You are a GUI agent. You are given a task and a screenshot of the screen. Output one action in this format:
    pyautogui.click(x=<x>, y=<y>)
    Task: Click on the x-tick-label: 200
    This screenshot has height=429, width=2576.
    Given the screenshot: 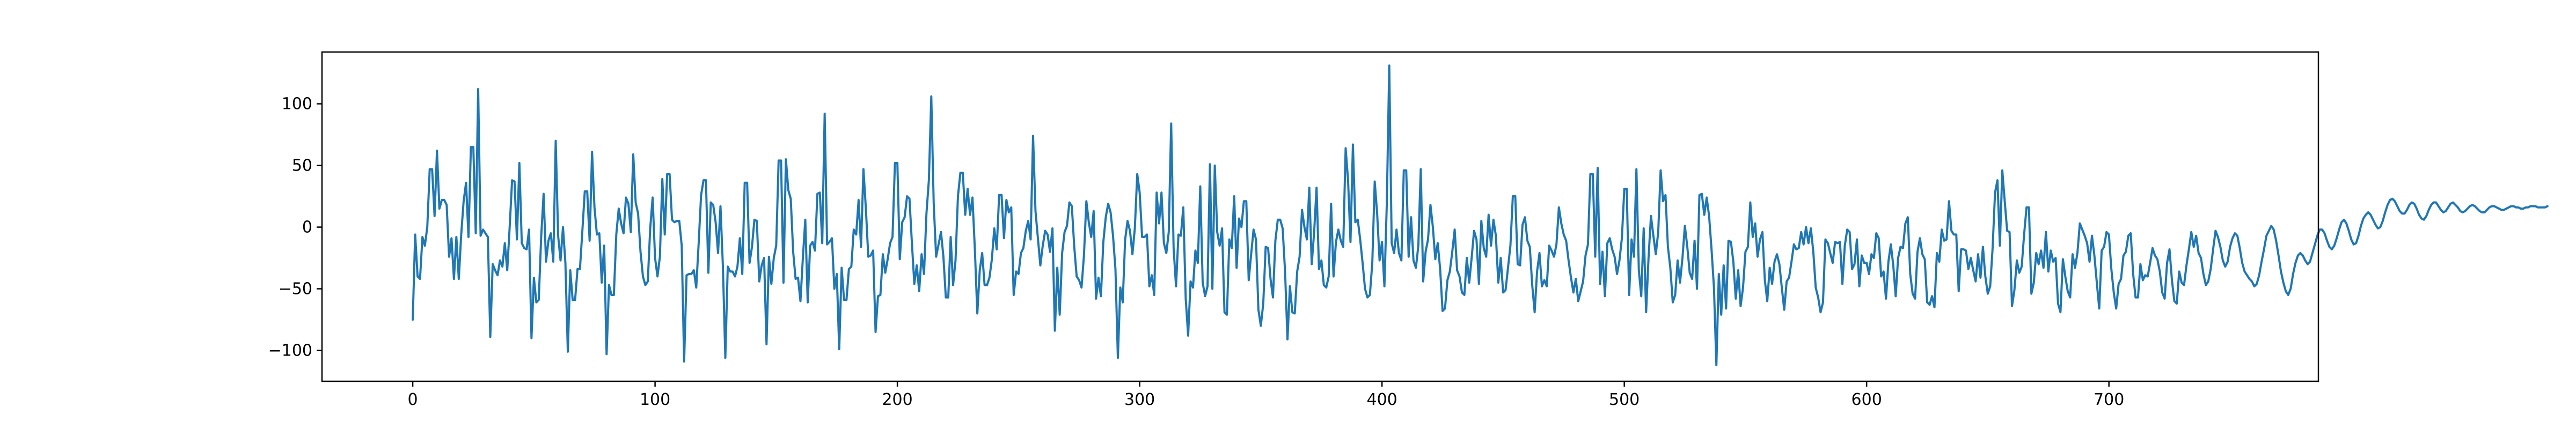 What is the action you would take?
    pyautogui.click(x=897, y=399)
    